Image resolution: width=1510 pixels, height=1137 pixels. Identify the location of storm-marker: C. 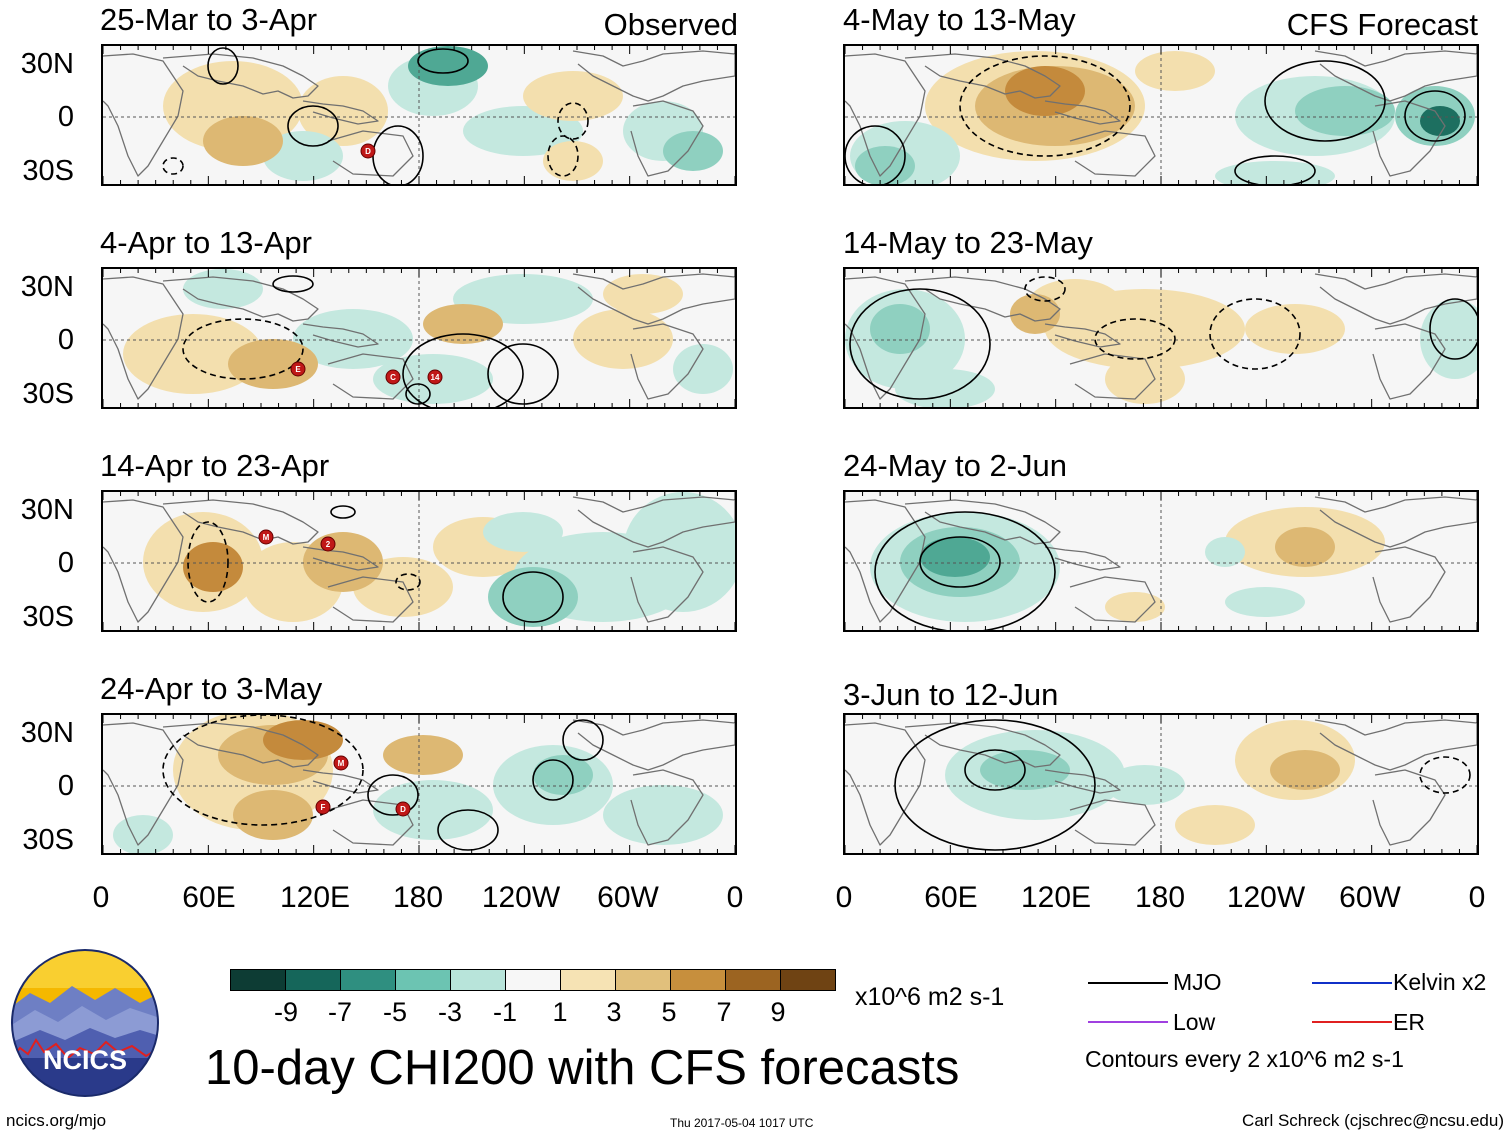
(393, 377).